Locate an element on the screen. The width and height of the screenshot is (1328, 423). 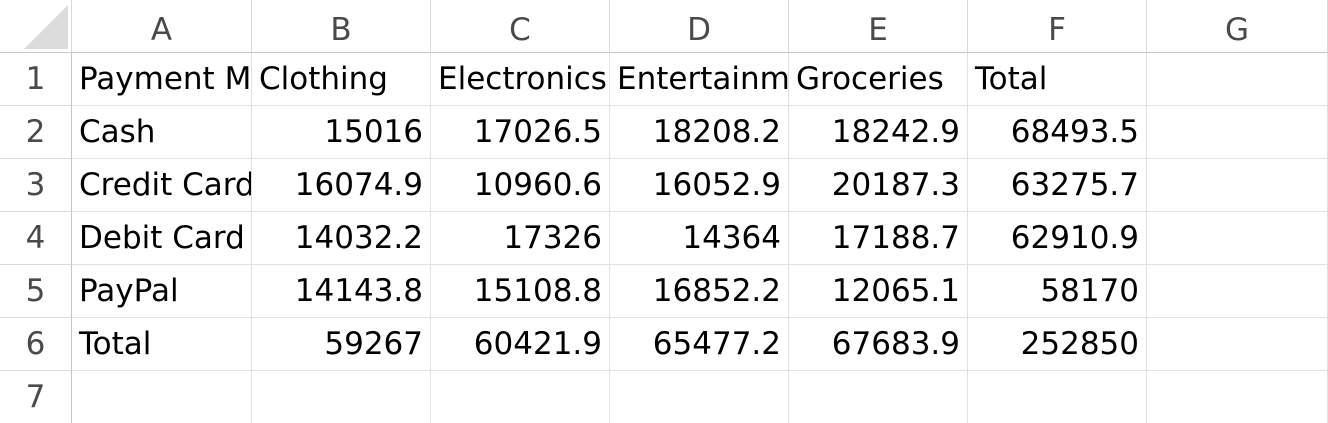
cell-c2: 17026.5 is located at coordinates (520, 132).